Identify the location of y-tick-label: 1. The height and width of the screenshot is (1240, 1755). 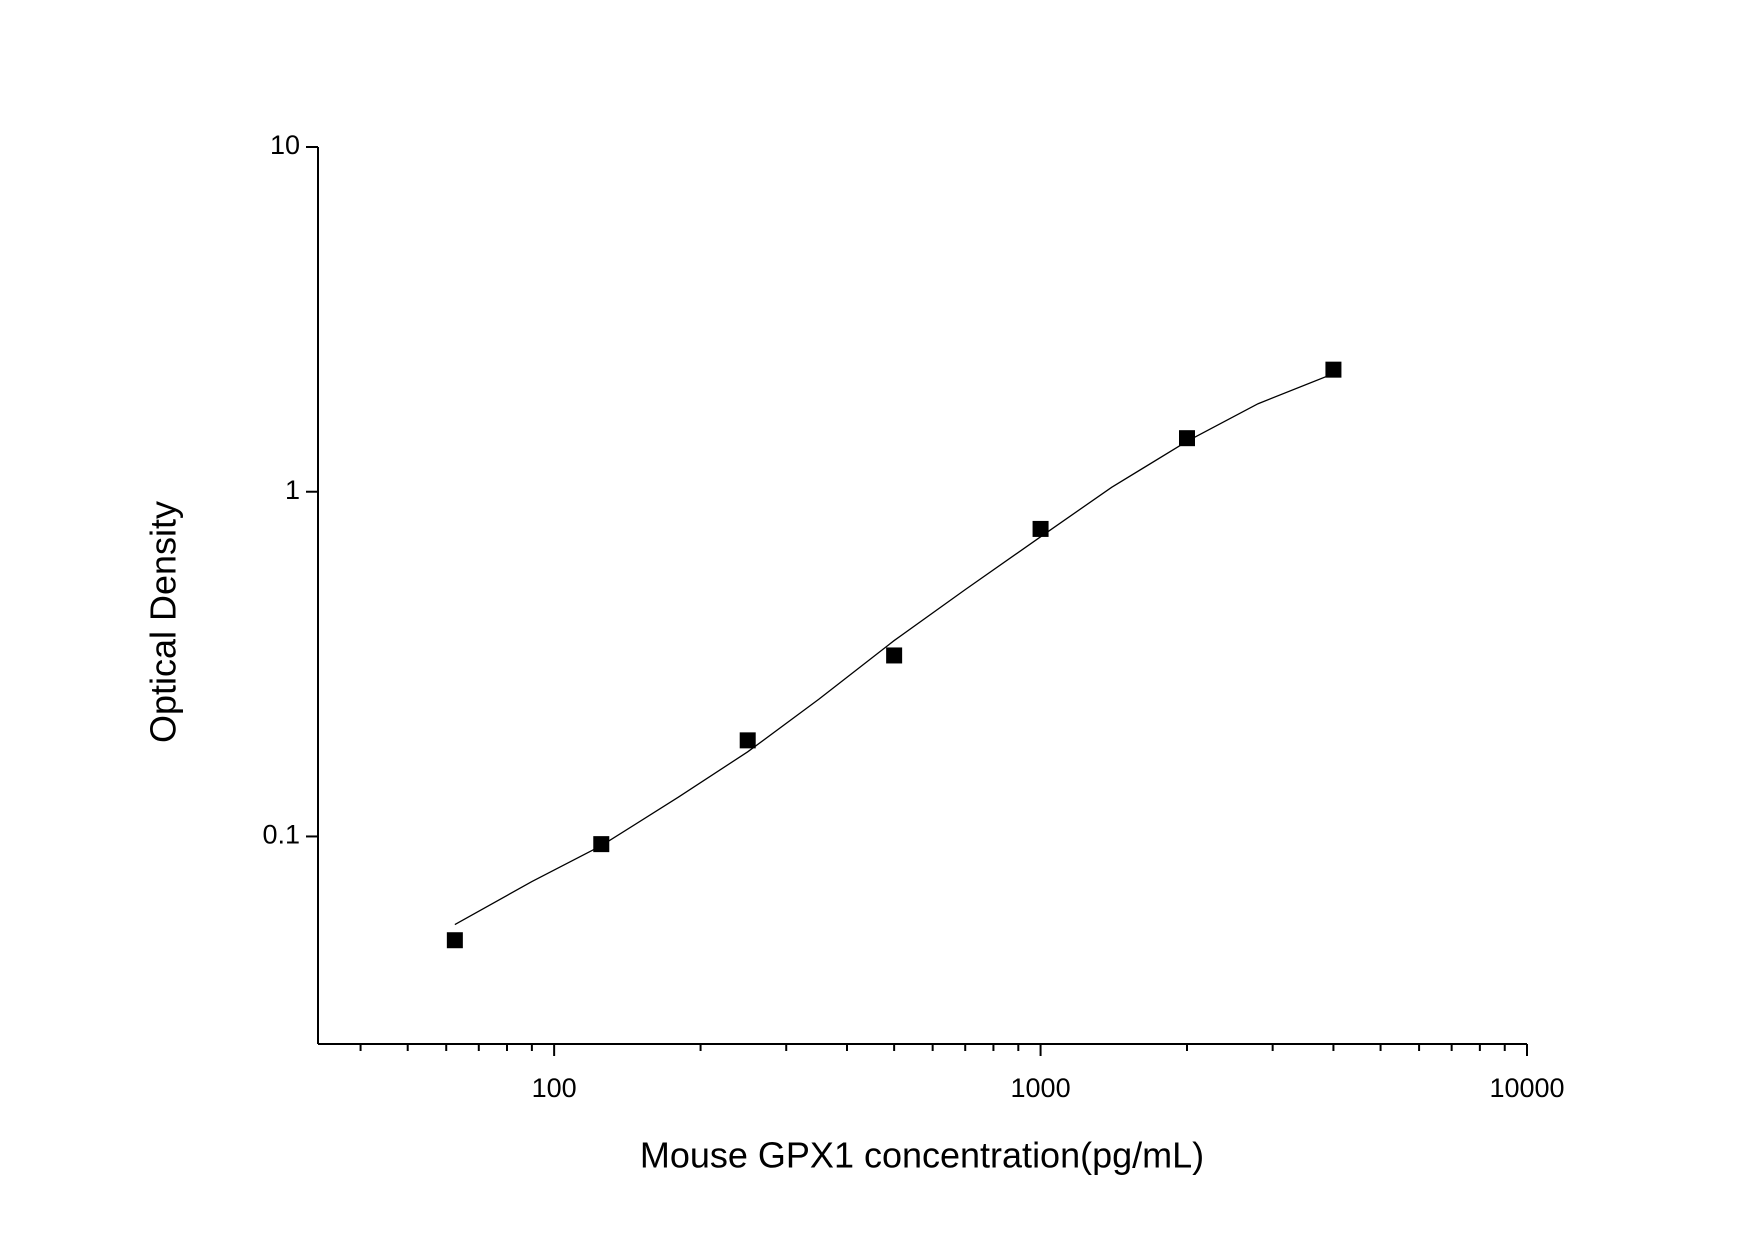
(292, 490).